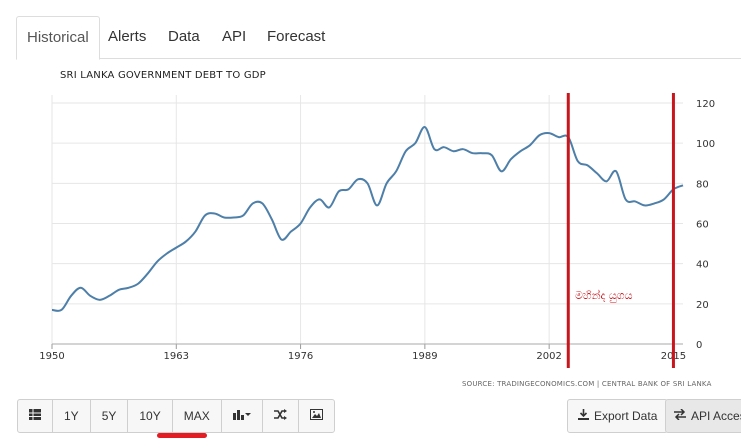  I want to click on tab-forecast: Forecast, so click(296, 36).